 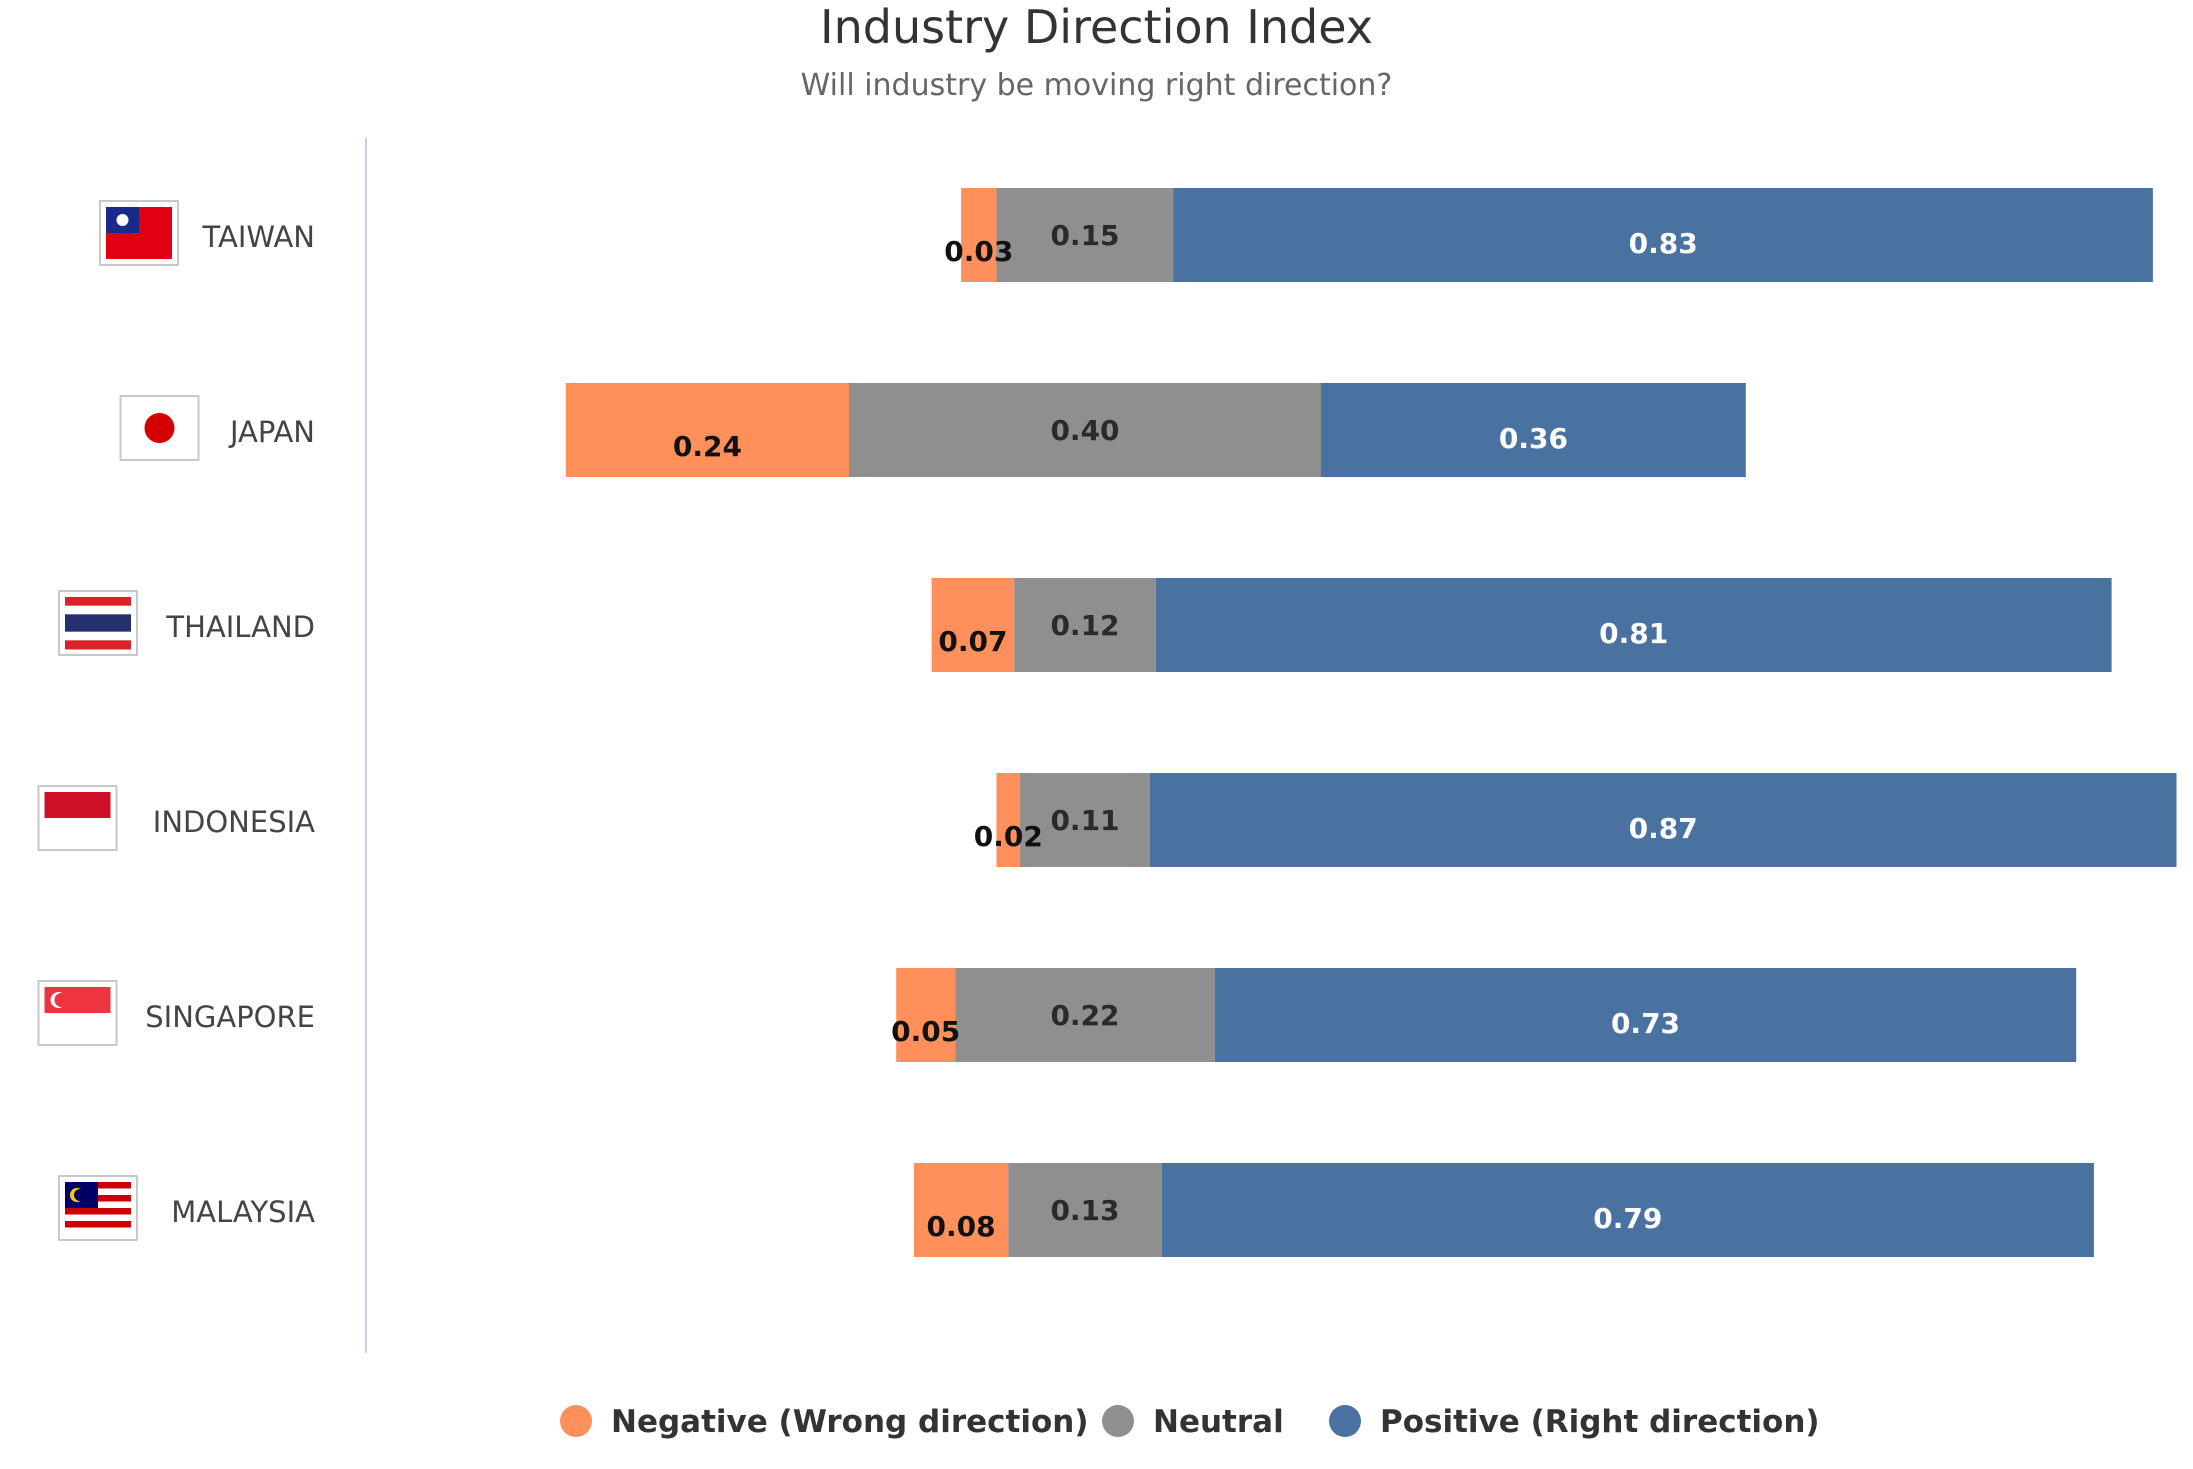 I want to click on data-label-negative: 0.08, so click(x=961, y=1226).